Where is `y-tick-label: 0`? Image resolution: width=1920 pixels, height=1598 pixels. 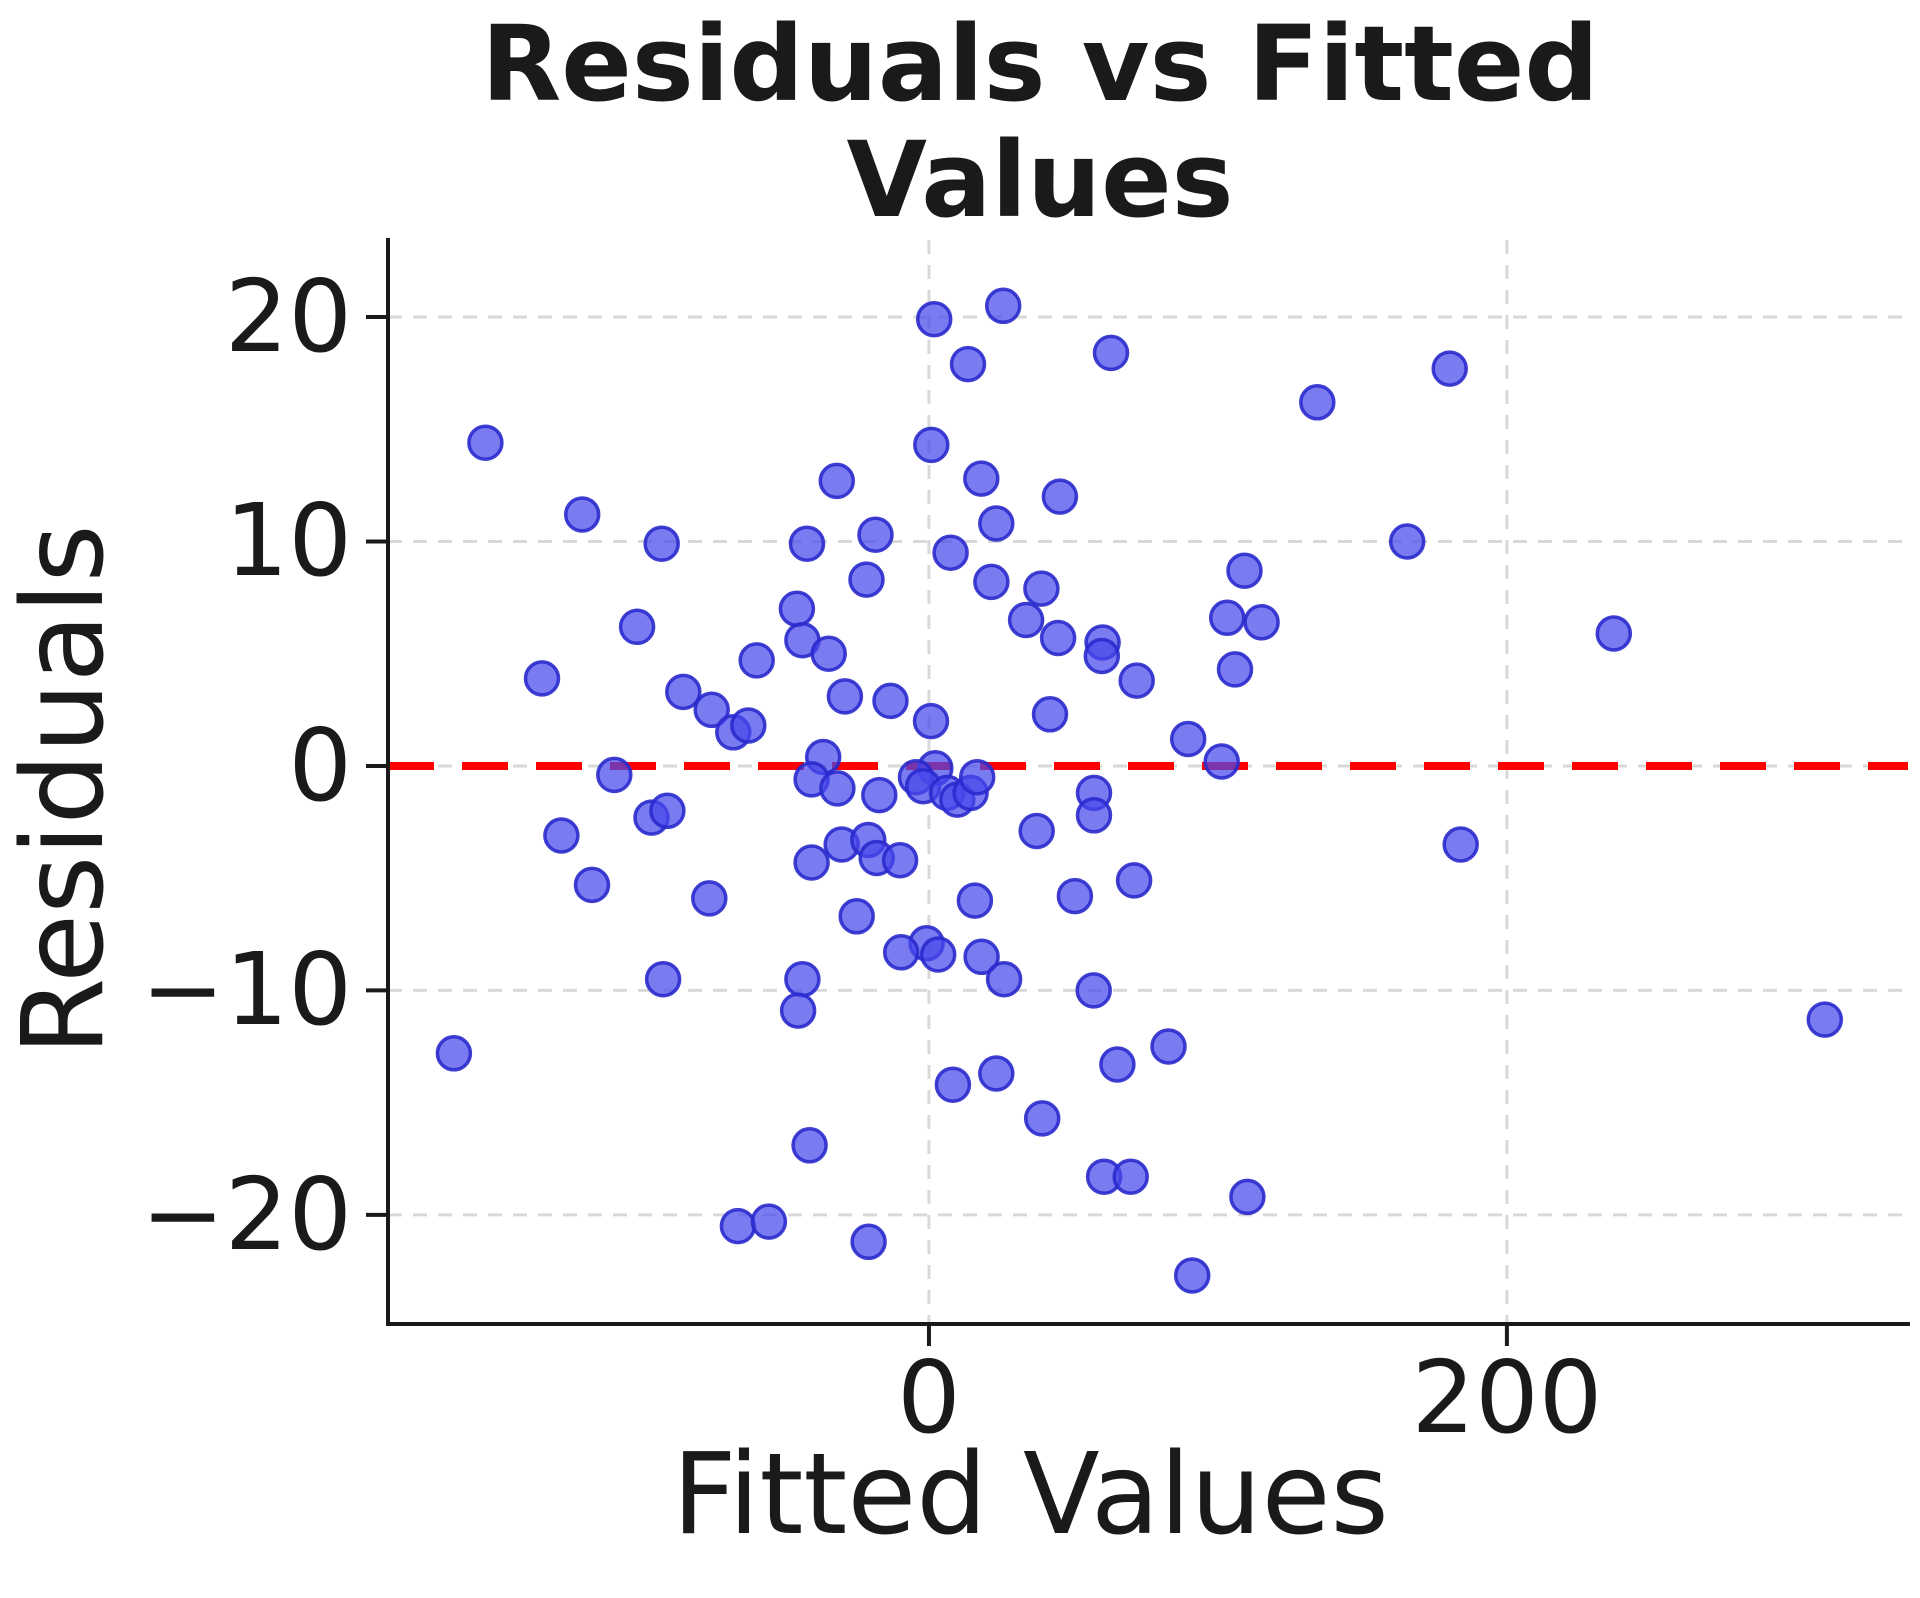 y-tick-label: 0 is located at coordinates (320, 765).